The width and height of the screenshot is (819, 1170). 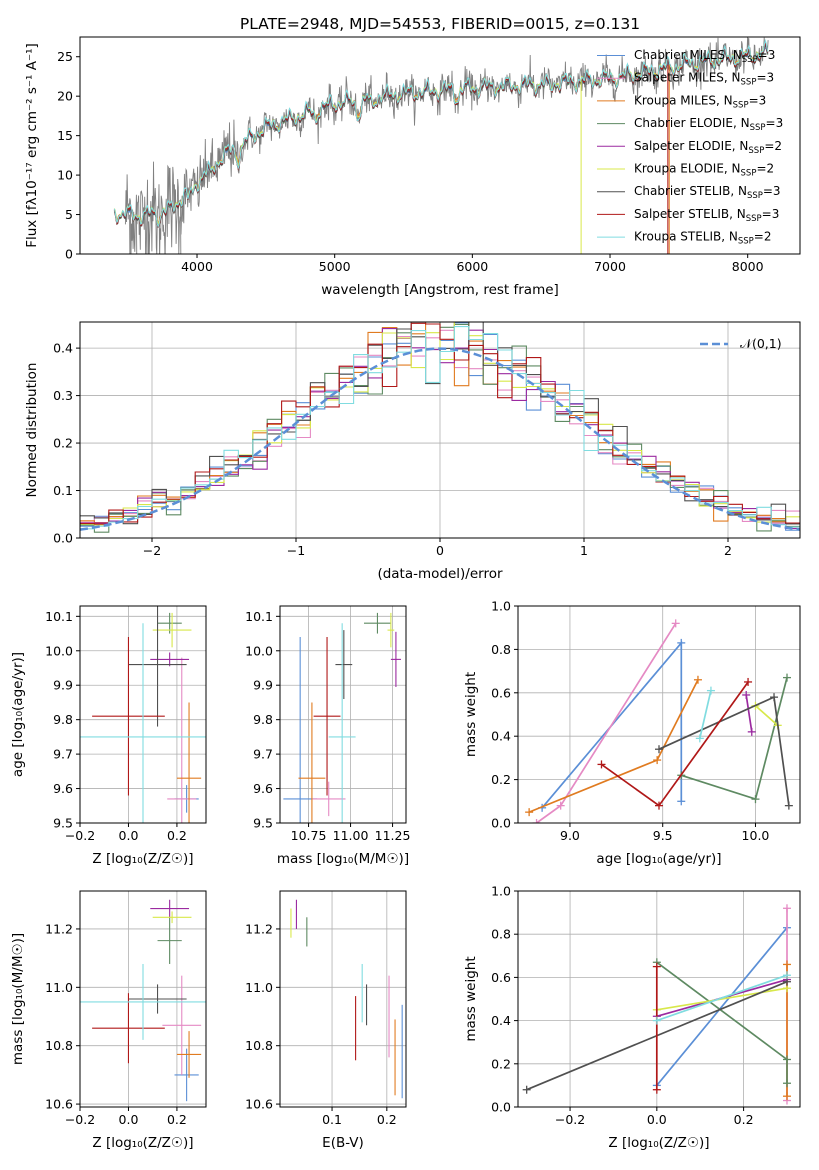 What do you see at coordinates (722, 999) in the screenshot?
I see `weight-line-kroupa-elodie` at bounding box center [722, 999].